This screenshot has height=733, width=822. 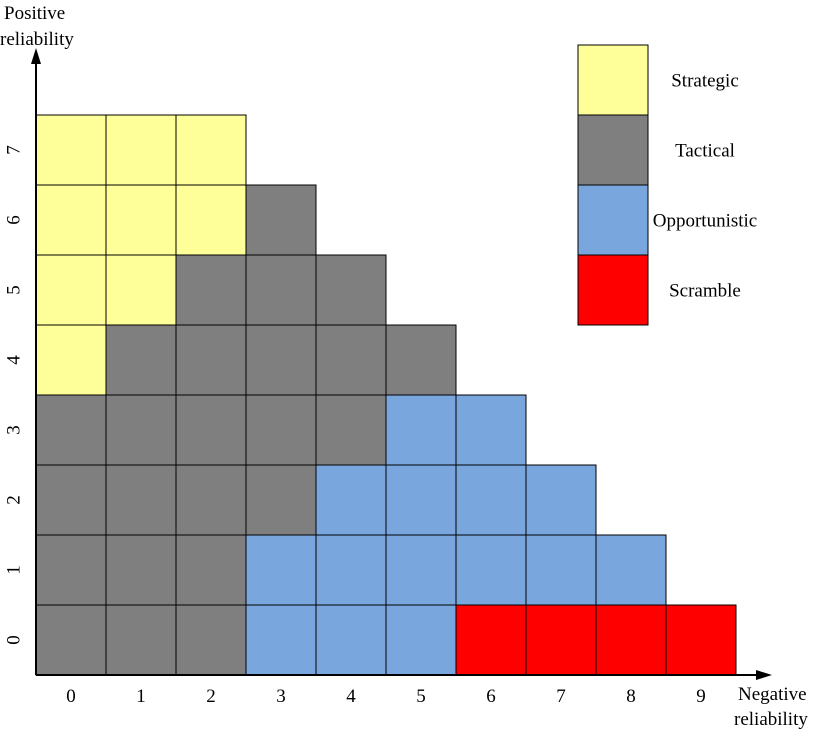 What do you see at coordinates (705, 291) in the screenshot?
I see `legend-label-scramble: Scramble` at bounding box center [705, 291].